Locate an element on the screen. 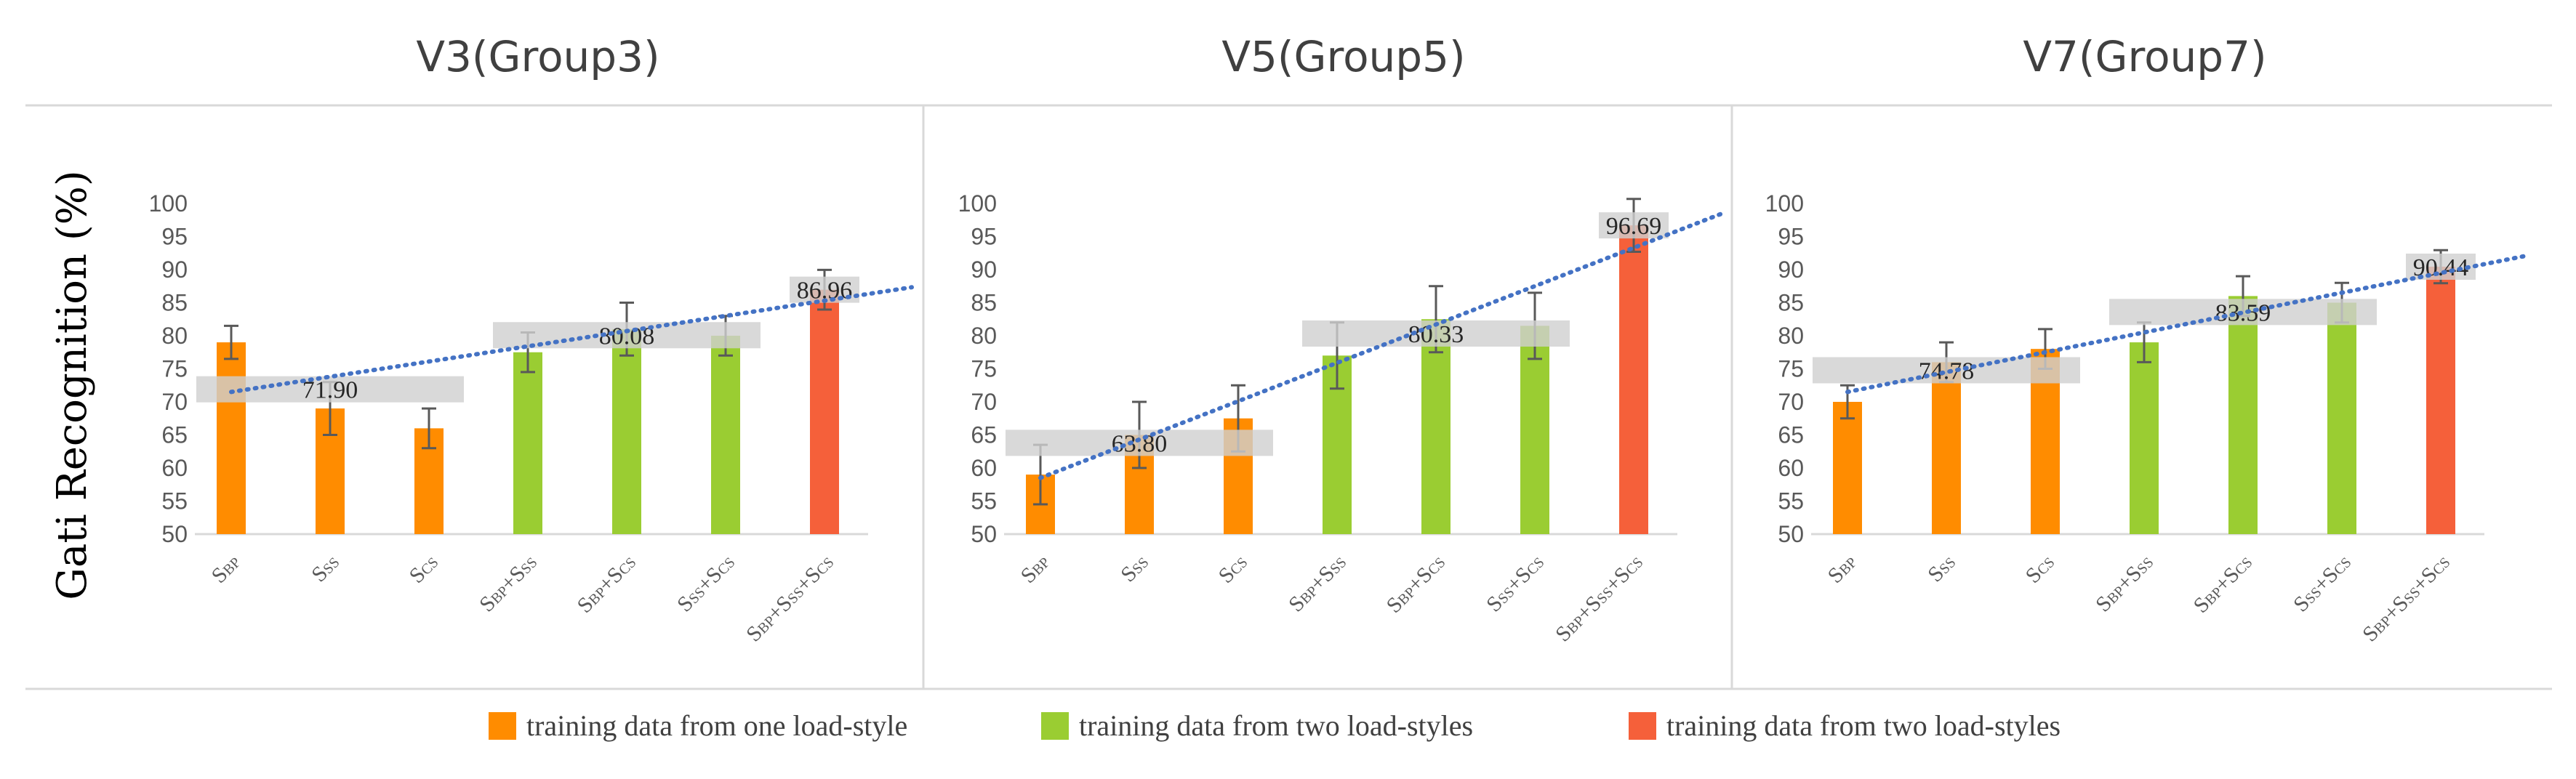 The height and width of the screenshot is (779, 2576). panel-title: V5(Group5) is located at coordinates (1343, 57).